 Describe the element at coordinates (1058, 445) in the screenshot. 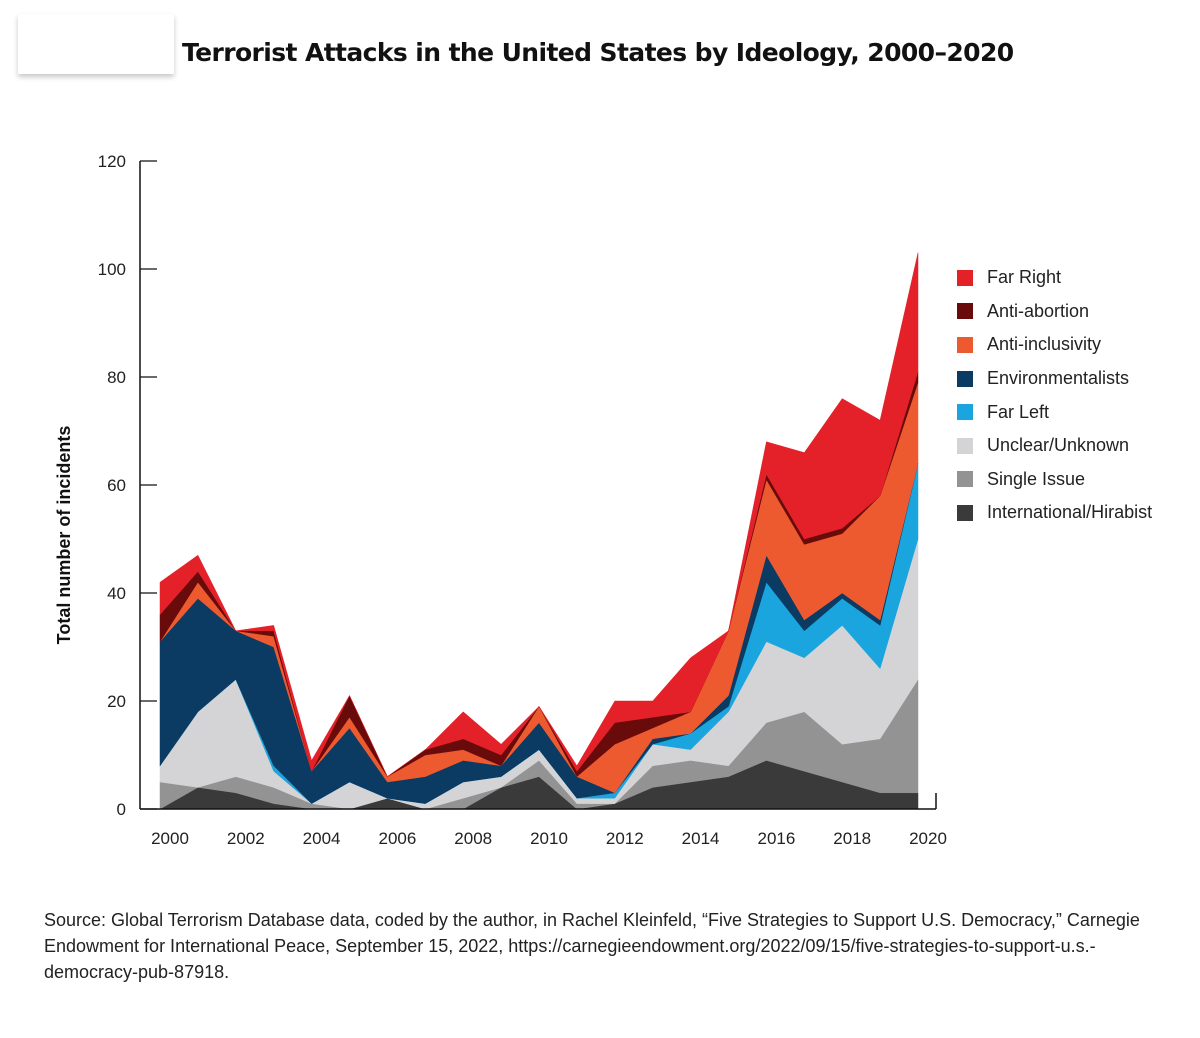

I see `legend-label: Unclear/Unknown` at that location.